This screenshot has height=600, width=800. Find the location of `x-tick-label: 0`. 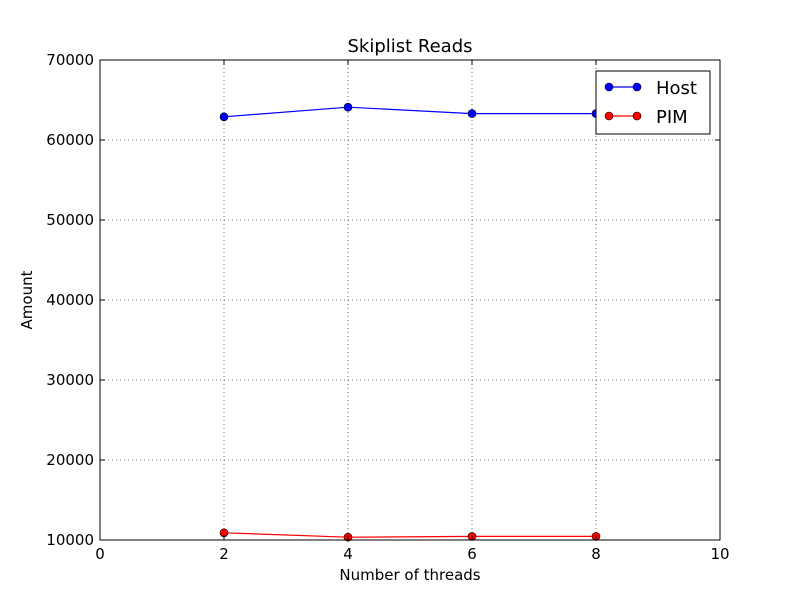

x-tick-label: 0 is located at coordinates (100, 554).